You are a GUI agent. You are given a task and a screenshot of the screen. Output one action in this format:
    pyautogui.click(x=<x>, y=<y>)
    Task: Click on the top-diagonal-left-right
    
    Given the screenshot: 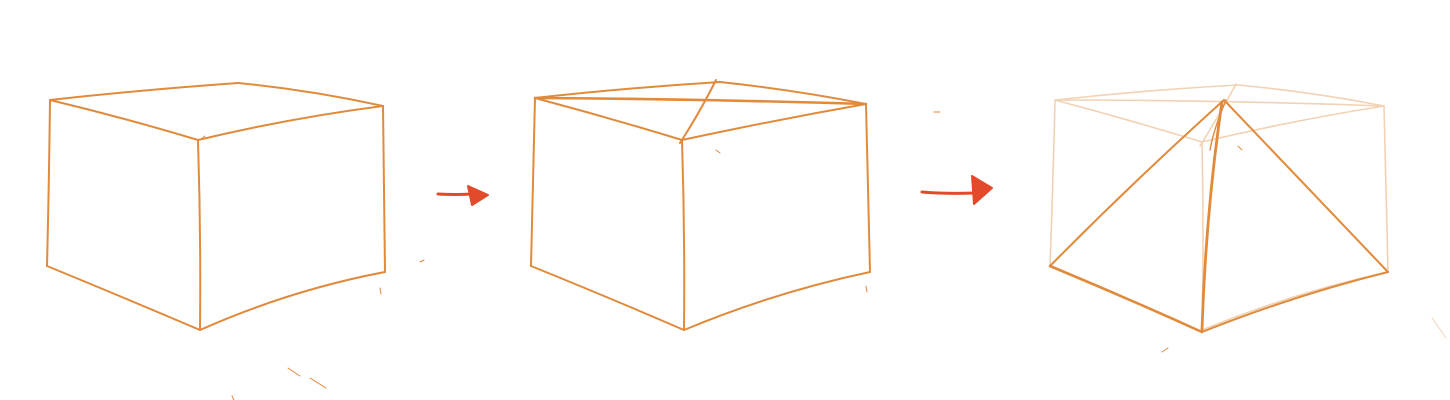 What is the action you would take?
    pyautogui.click(x=700, y=101)
    